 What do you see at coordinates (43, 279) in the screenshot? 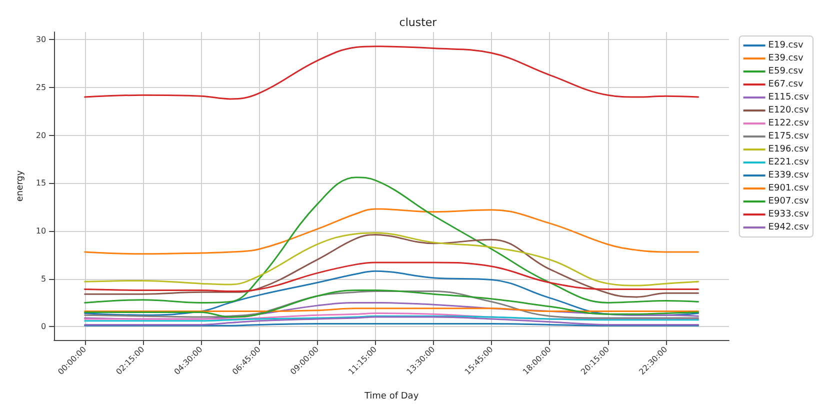
I see `y-tick-label: 5` at bounding box center [43, 279].